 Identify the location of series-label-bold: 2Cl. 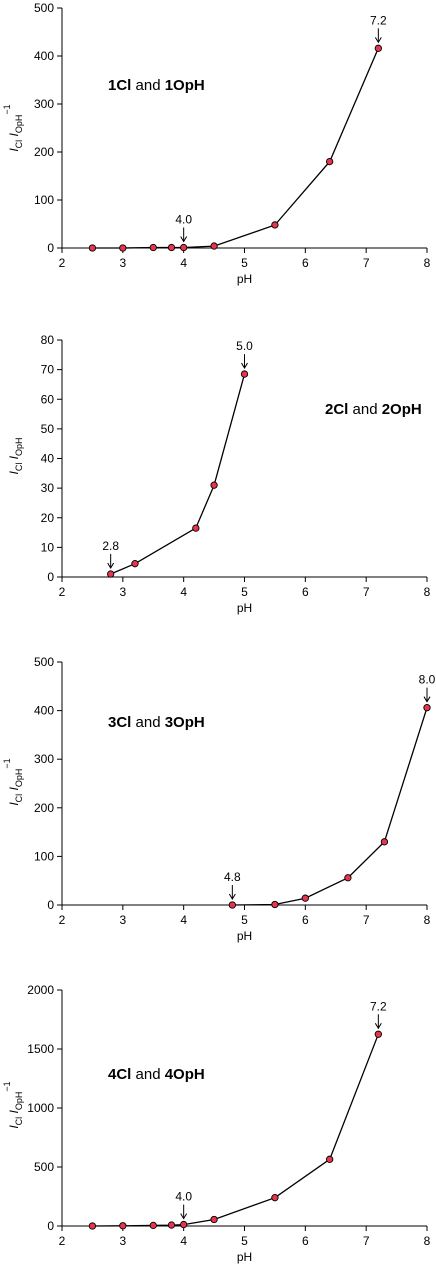
(336, 409).